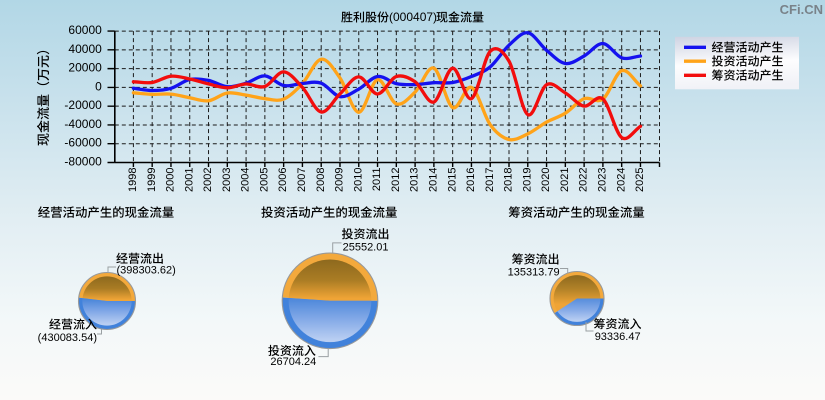 The height and width of the screenshot is (400, 825). I want to click on svg-text: 20000, so click(85, 68).